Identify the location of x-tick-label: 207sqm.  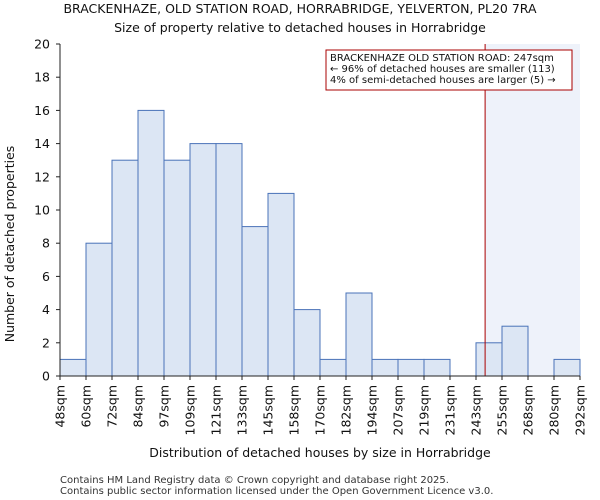
(398, 410).